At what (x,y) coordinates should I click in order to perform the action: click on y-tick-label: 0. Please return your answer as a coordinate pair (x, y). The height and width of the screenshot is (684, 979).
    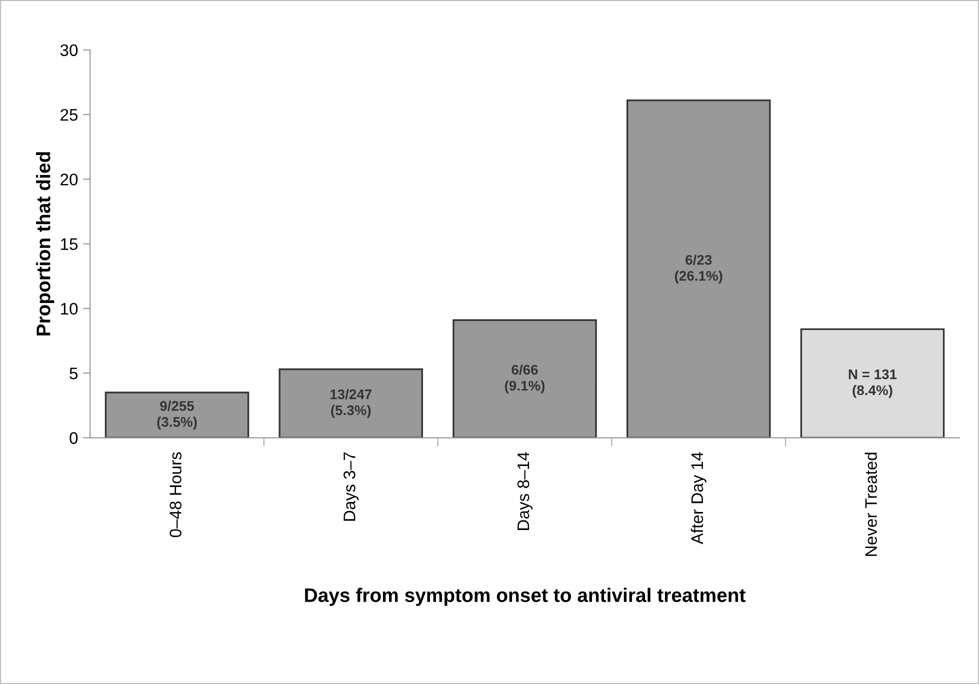
    Looking at the image, I should click on (74, 438).